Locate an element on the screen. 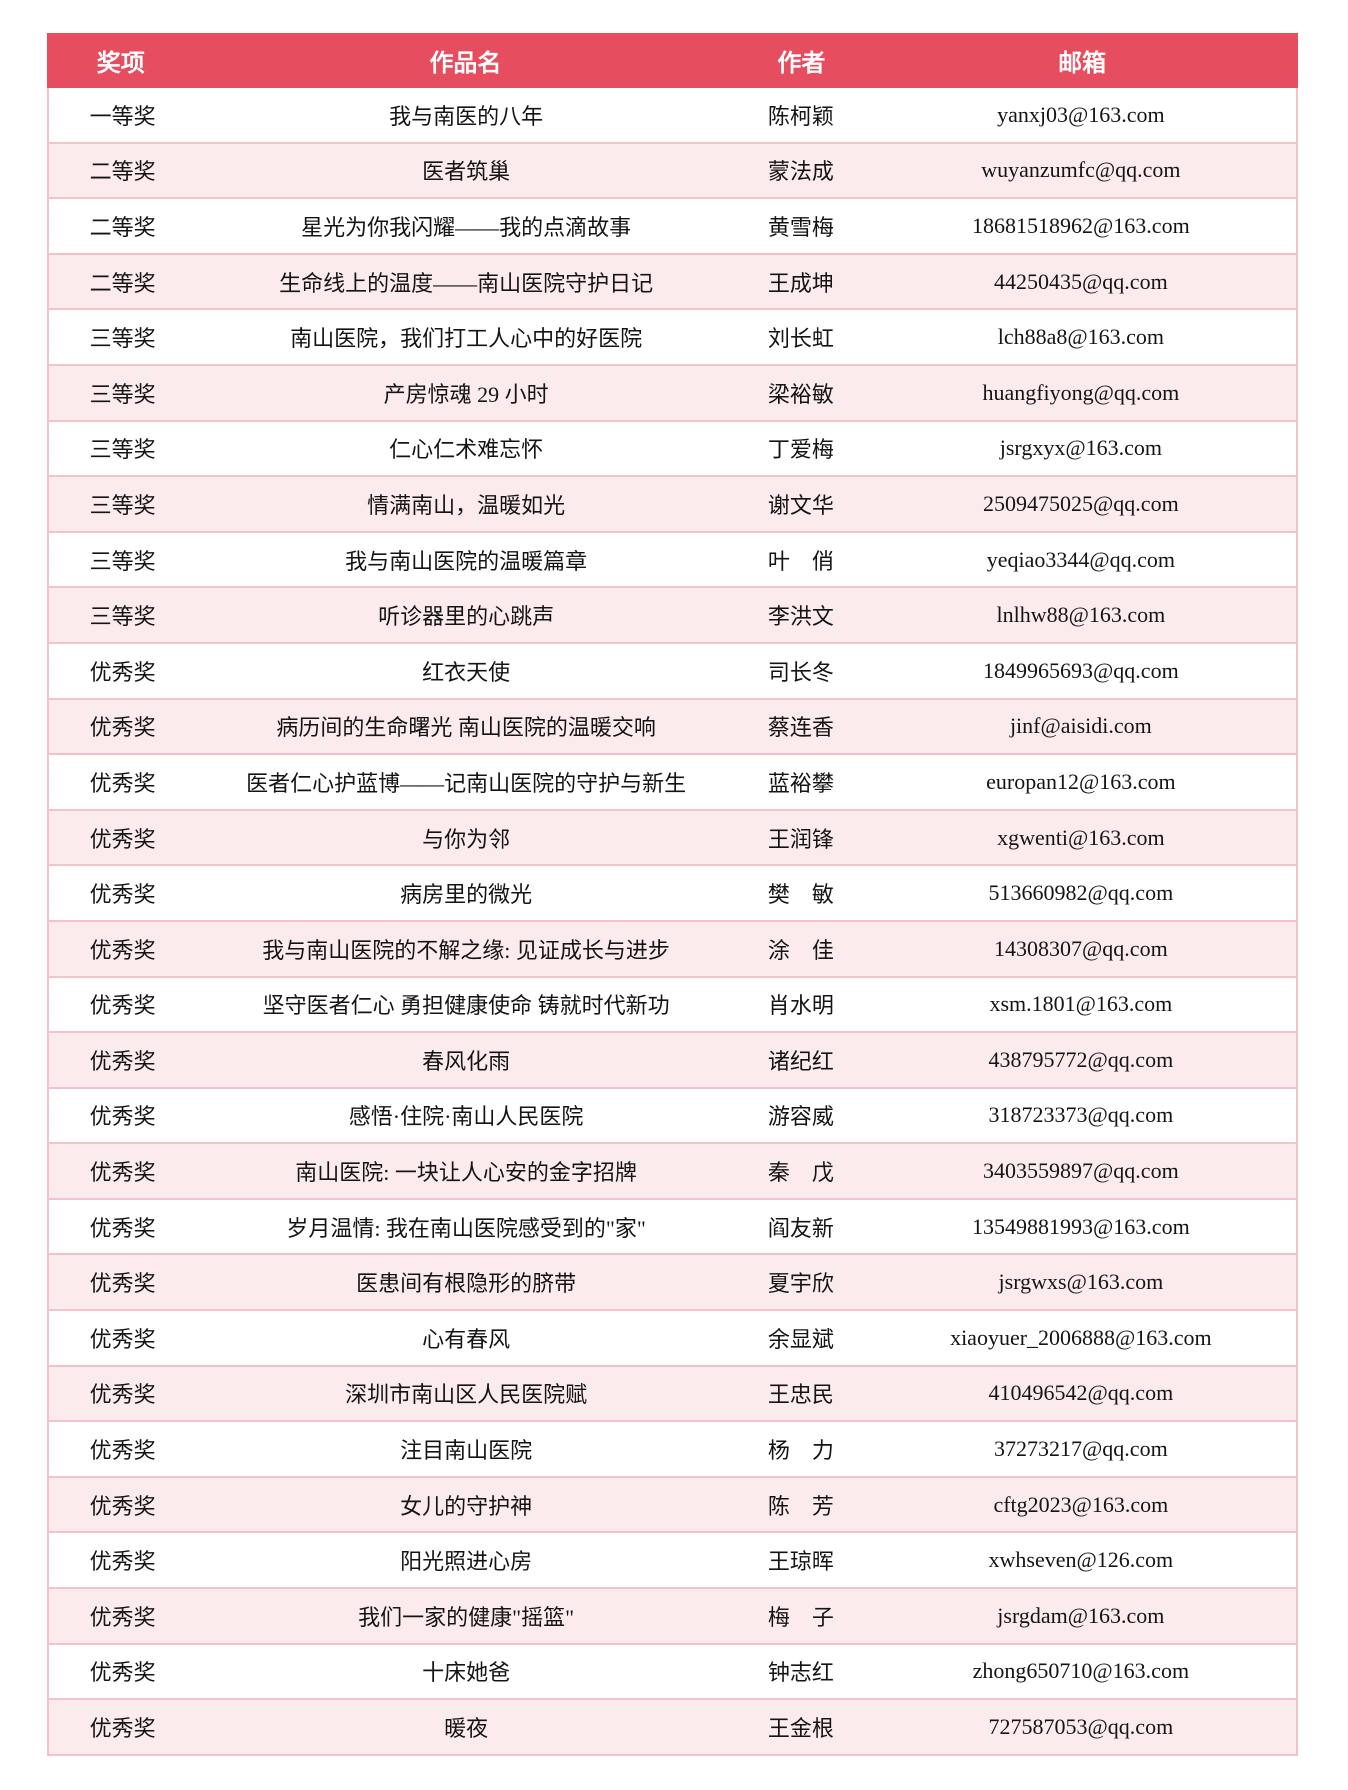 The width and height of the screenshot is (1348, 1790). cell-email: zhong650710@163.com is located at coordinates (1081, 1671).